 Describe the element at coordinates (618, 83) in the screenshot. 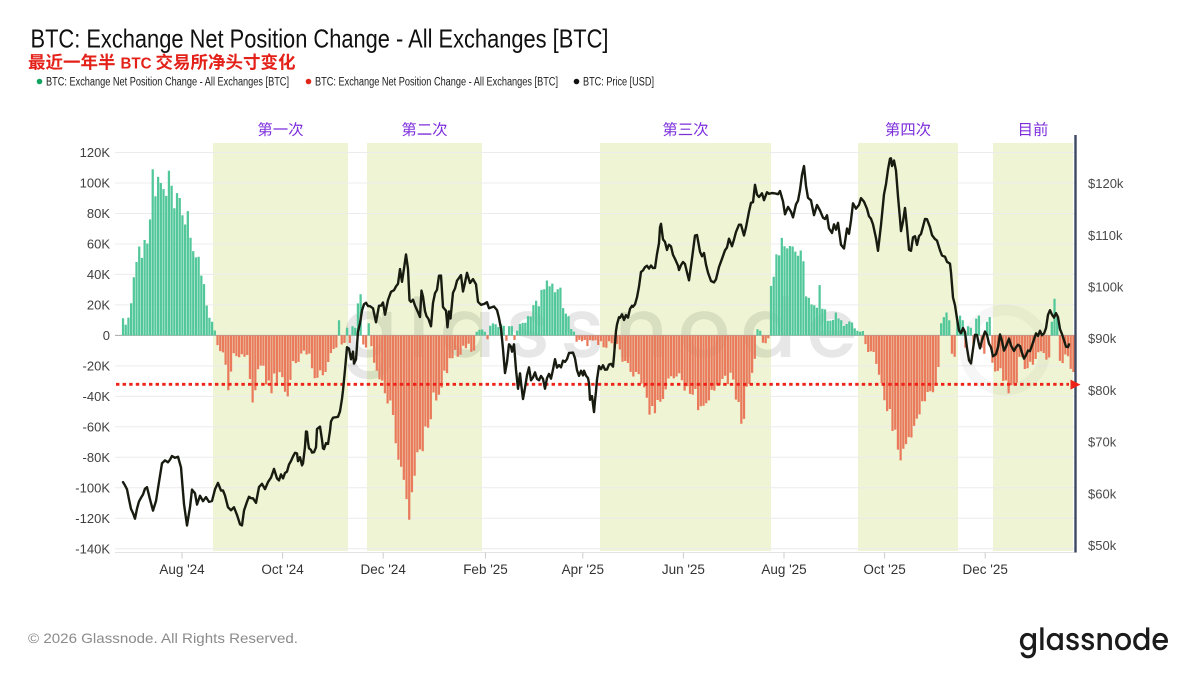

I see `svg-text: BTC: Price [USD]` at that location.